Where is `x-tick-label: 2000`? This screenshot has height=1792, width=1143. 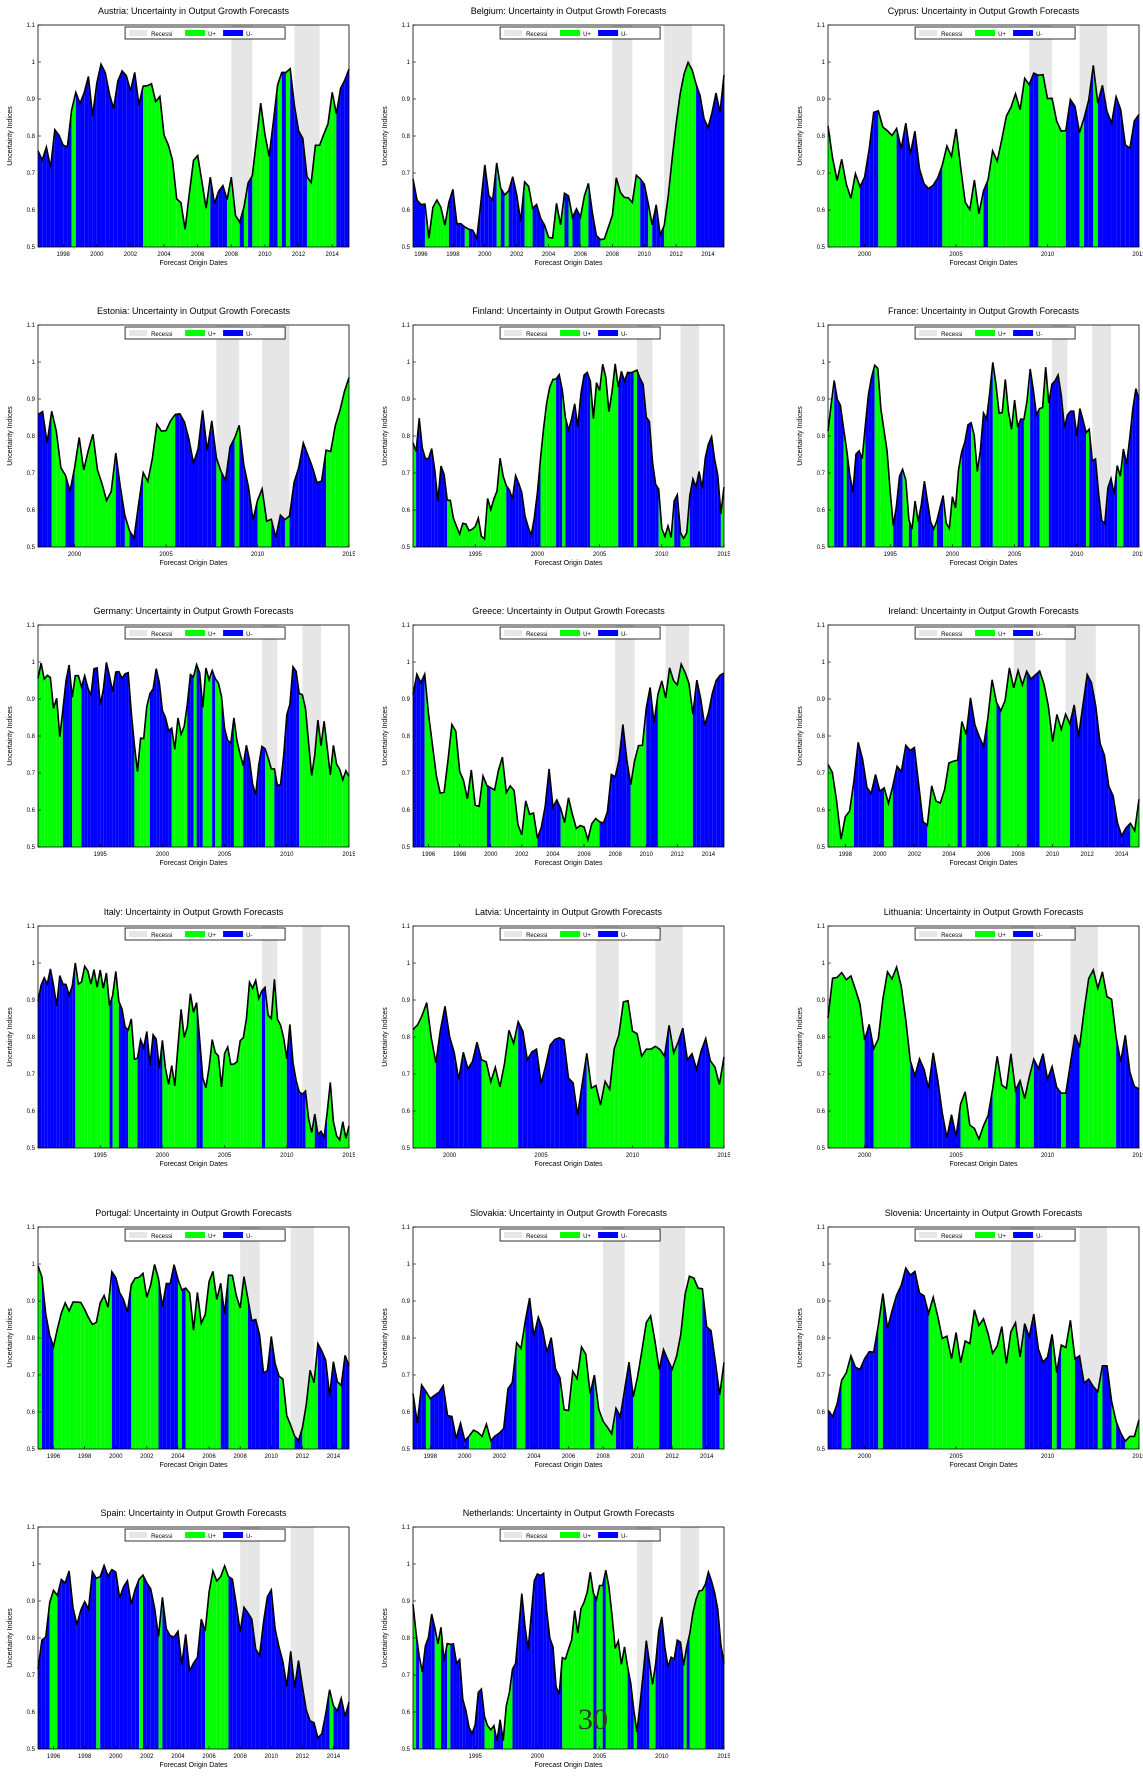 x-tick-label: 2000 is located at coordinates (163, 855).